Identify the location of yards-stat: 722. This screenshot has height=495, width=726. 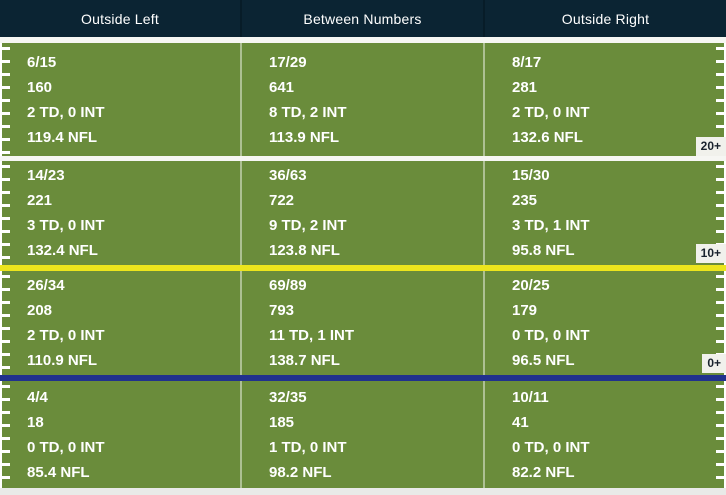
(282, 200).